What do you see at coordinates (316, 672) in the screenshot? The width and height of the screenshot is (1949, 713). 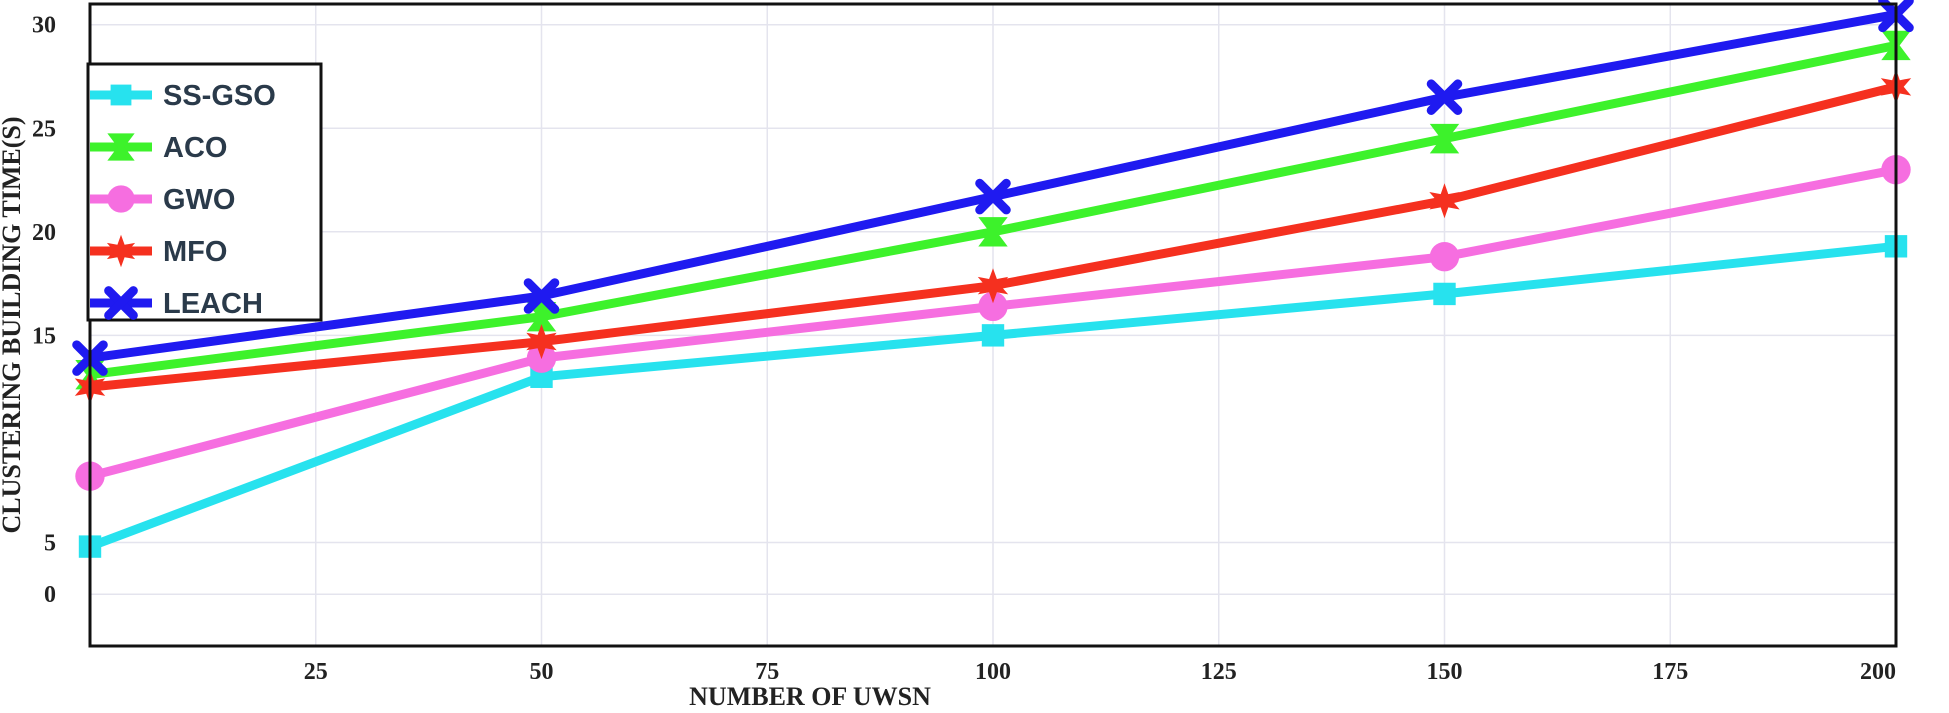 I see `x-tick-label: 25` at bounding box center [316, 672].